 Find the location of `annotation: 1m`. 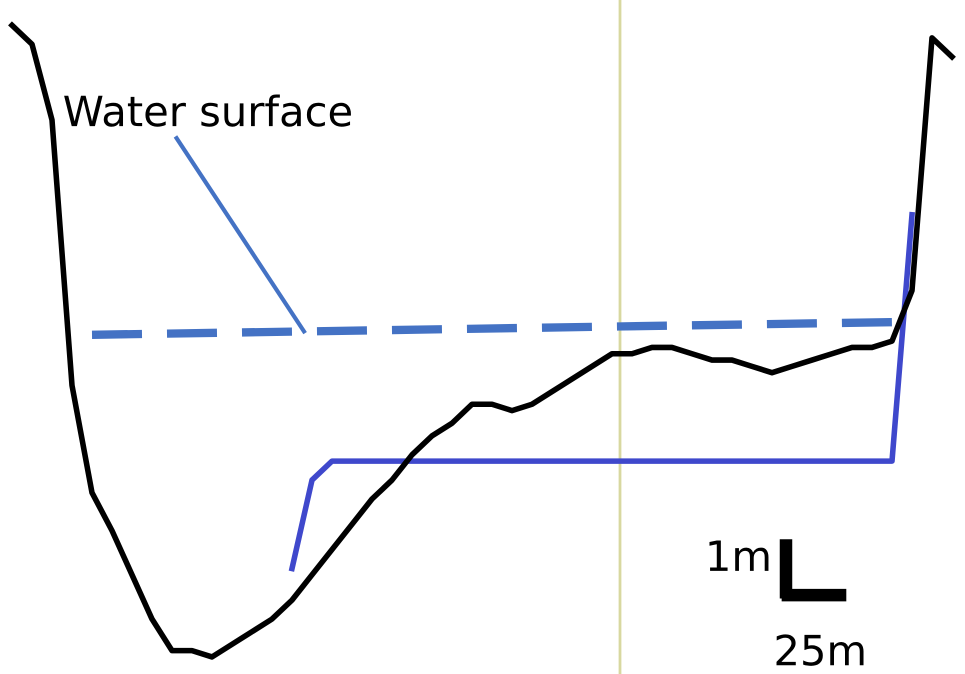

annotation: 1m is located at coordinates (738, 555).